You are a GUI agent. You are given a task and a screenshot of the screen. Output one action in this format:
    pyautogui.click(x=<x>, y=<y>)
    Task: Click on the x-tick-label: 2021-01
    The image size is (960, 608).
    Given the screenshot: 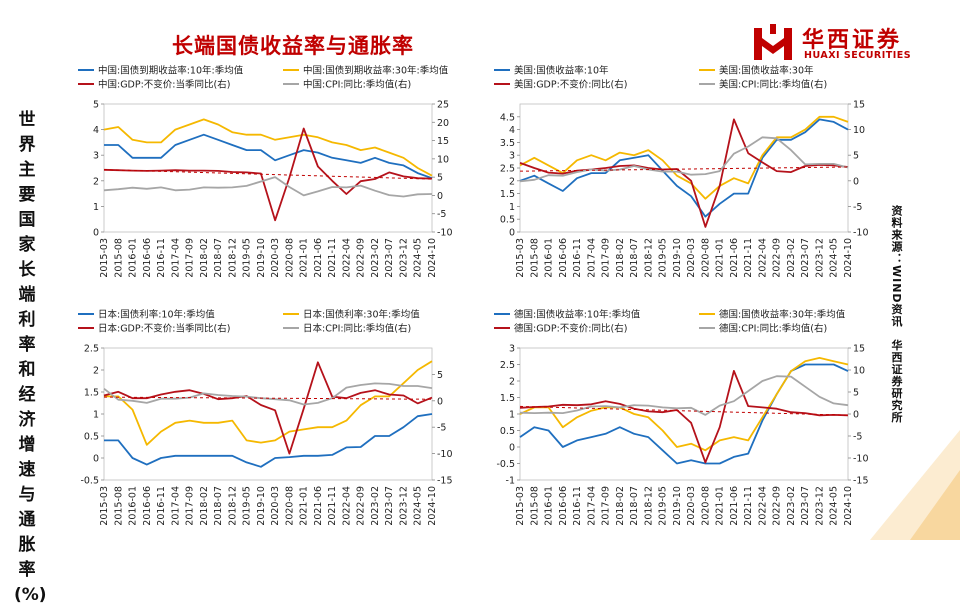 What is the action you would take?
    pyautogui.click(x=720, y=506)
    